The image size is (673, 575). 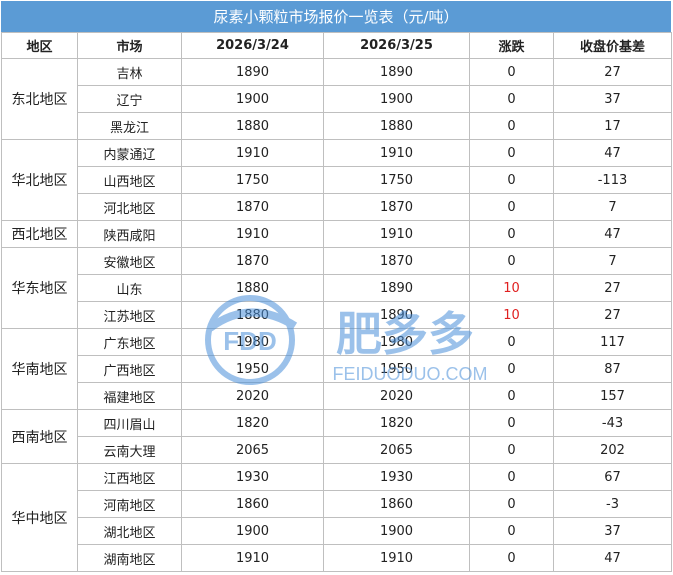 What do you see at coordinates (396, 396) in the screenshot?
I see `price-3-25-cell: 2020` at bounding box center [396, 396].